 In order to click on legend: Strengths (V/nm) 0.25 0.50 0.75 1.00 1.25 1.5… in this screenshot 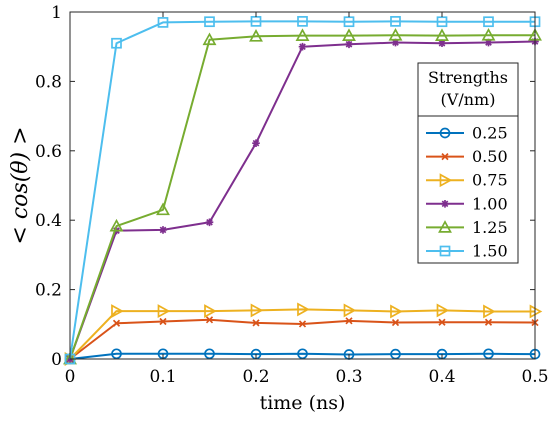, I will do `click(468, 163)`.